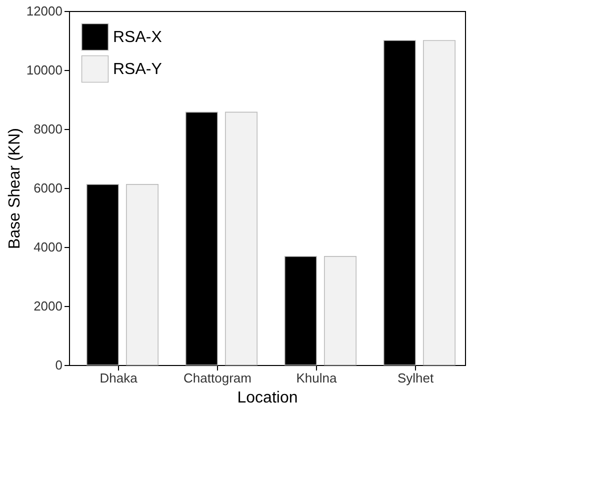 The height and width of the screenshot is (496, 590). What do you see at coordinates (48, 247) in the screenshot?
I see `y-tick-label: 4000` at bounding box center [48, 247].